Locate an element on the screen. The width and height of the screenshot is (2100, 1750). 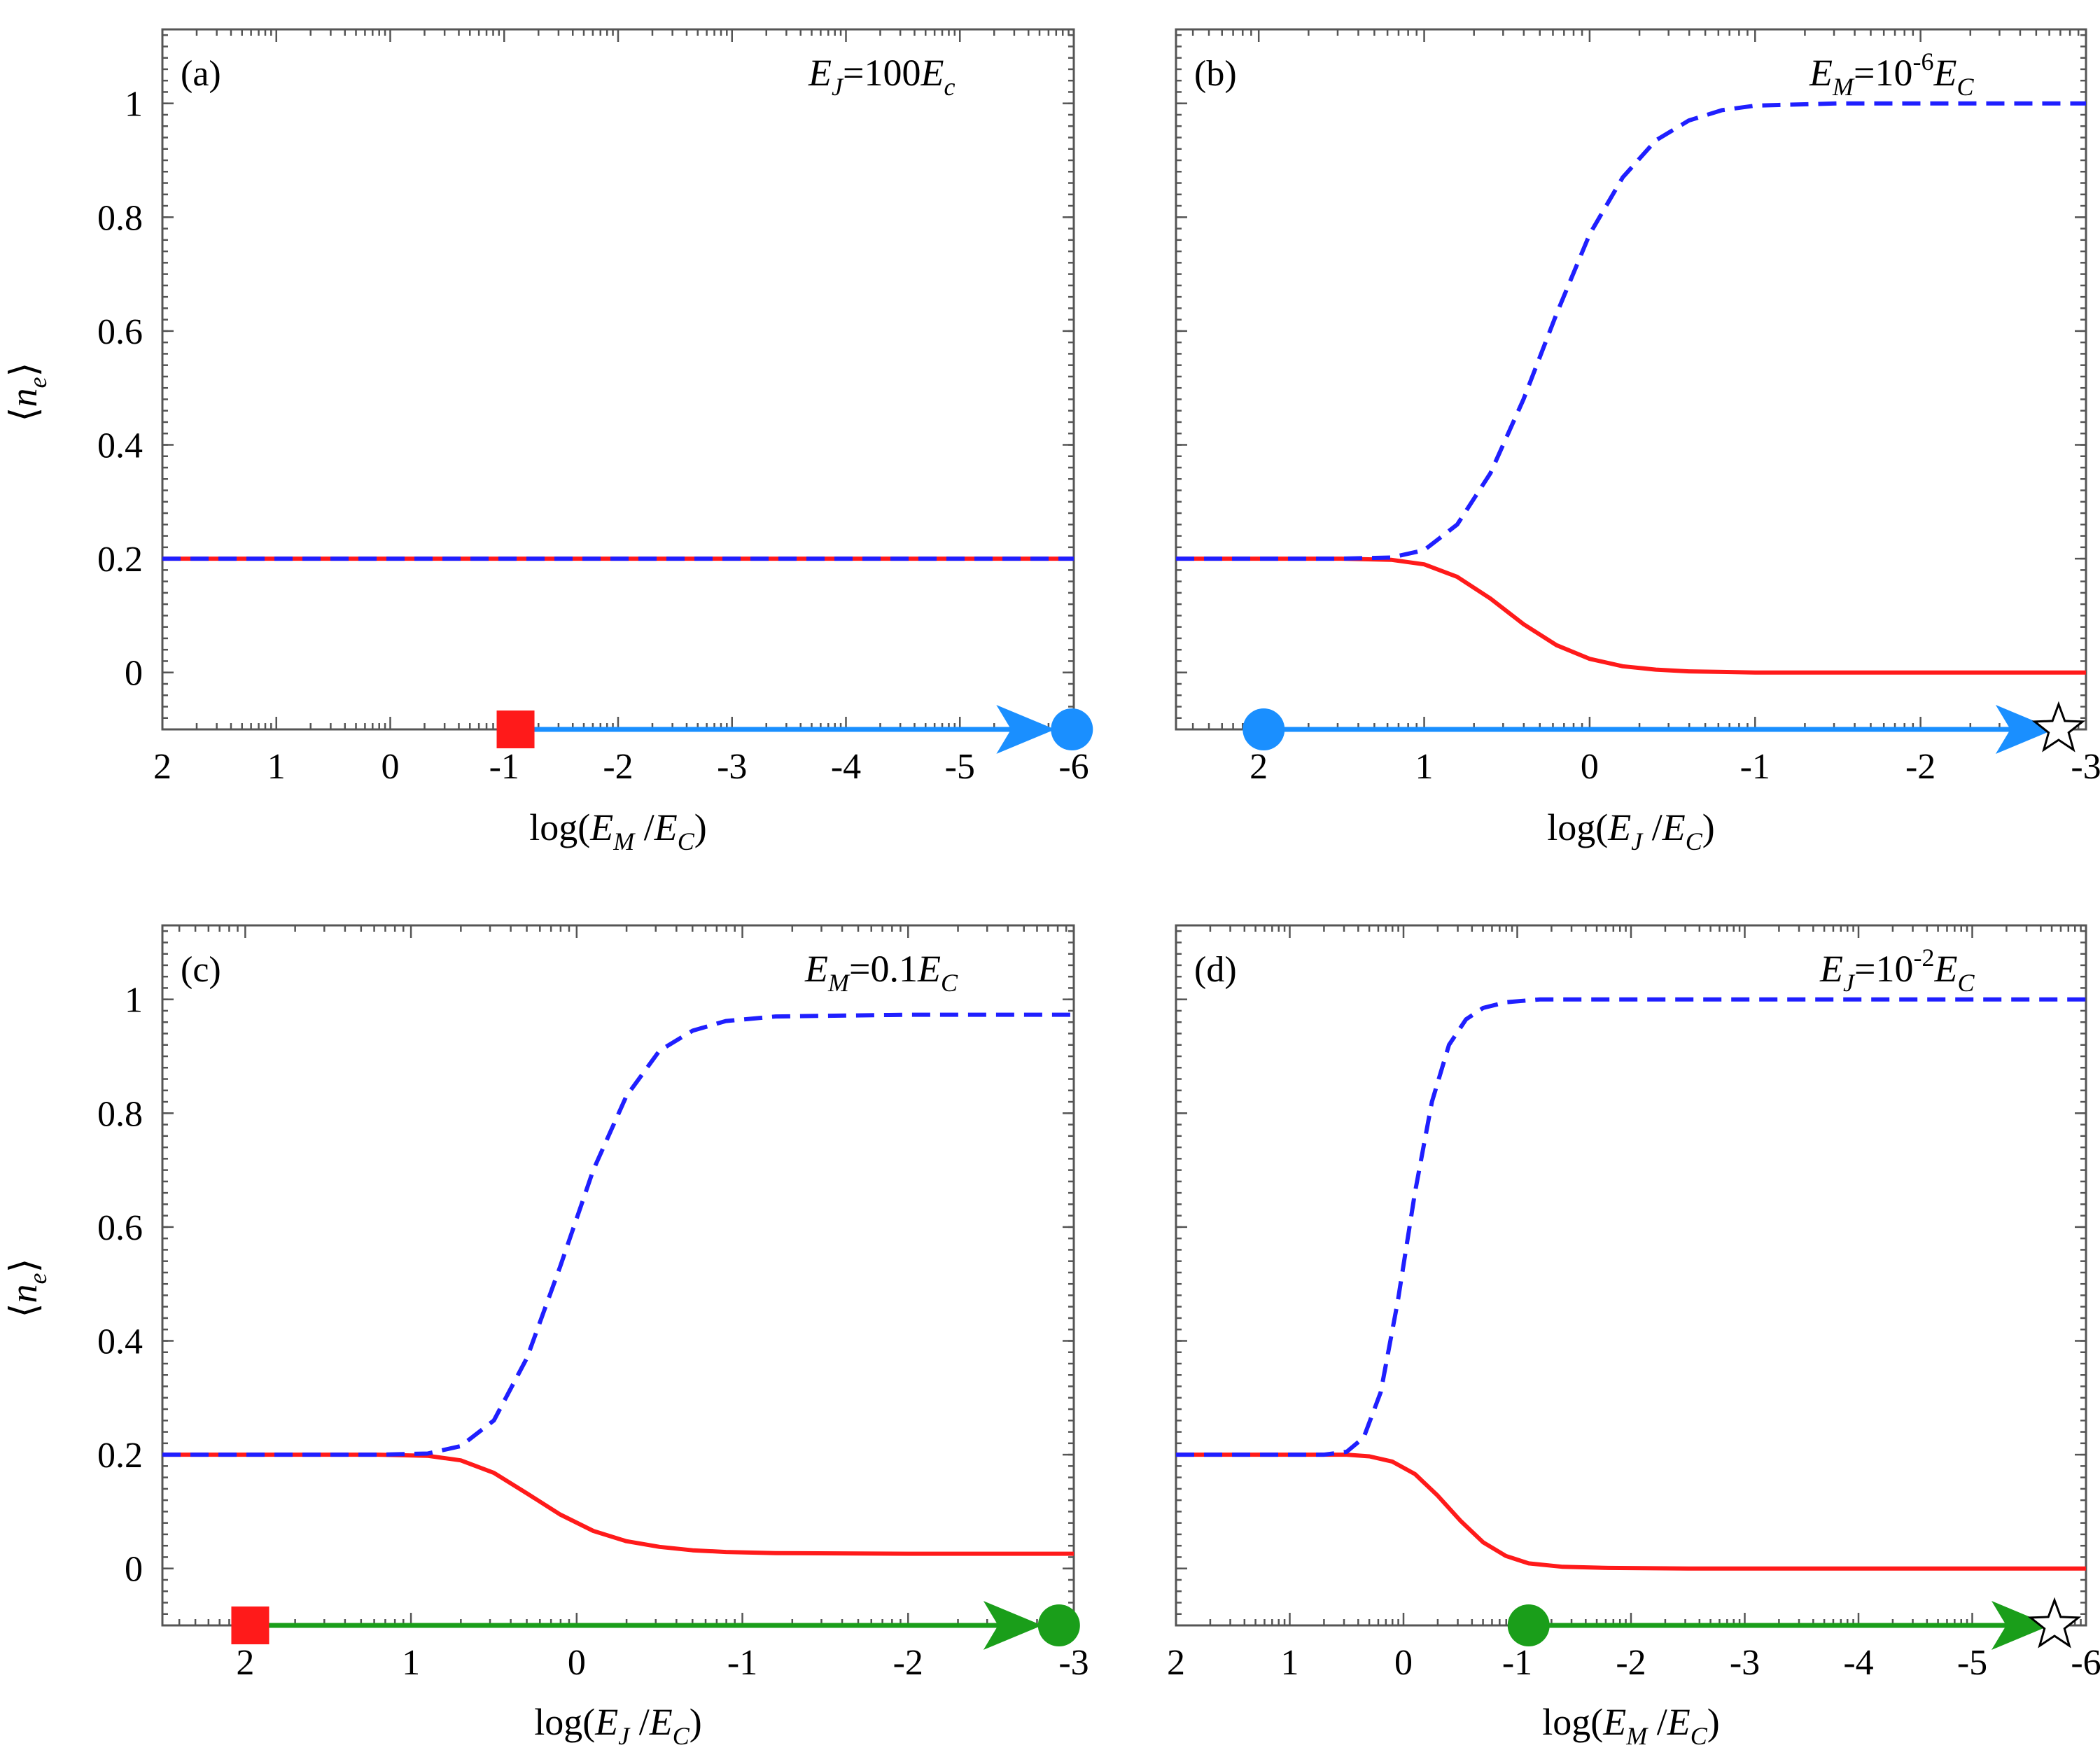
panel-annotation: EM=10-6EC is located at coordinates (1891, 74).